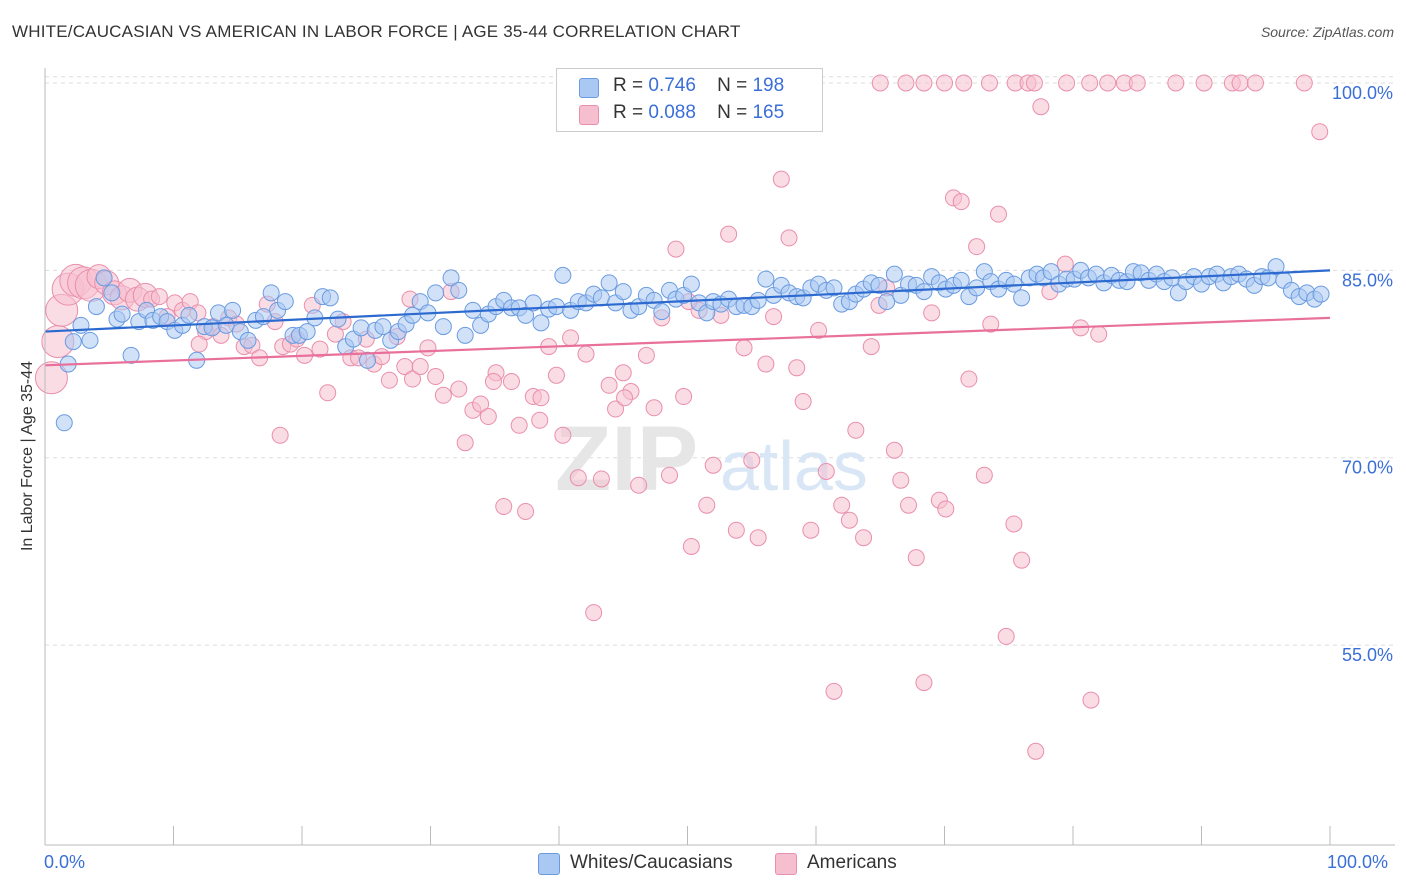  What do you see at coordinates (626, 459) in the screenshot?
I see `svg-text: ZIP` at bounding box center [626, 459].